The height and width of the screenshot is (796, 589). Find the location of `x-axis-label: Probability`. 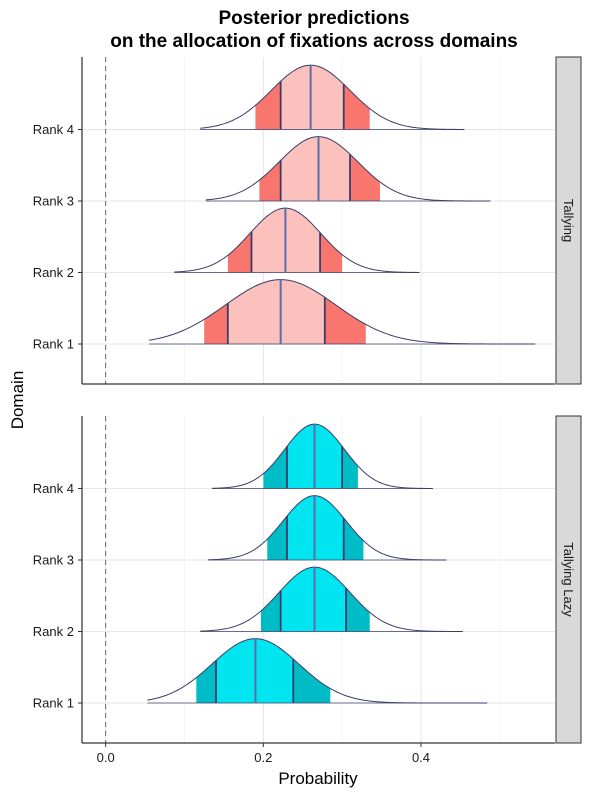

x-axis-label: Probability is located at coordinates (318, 778).